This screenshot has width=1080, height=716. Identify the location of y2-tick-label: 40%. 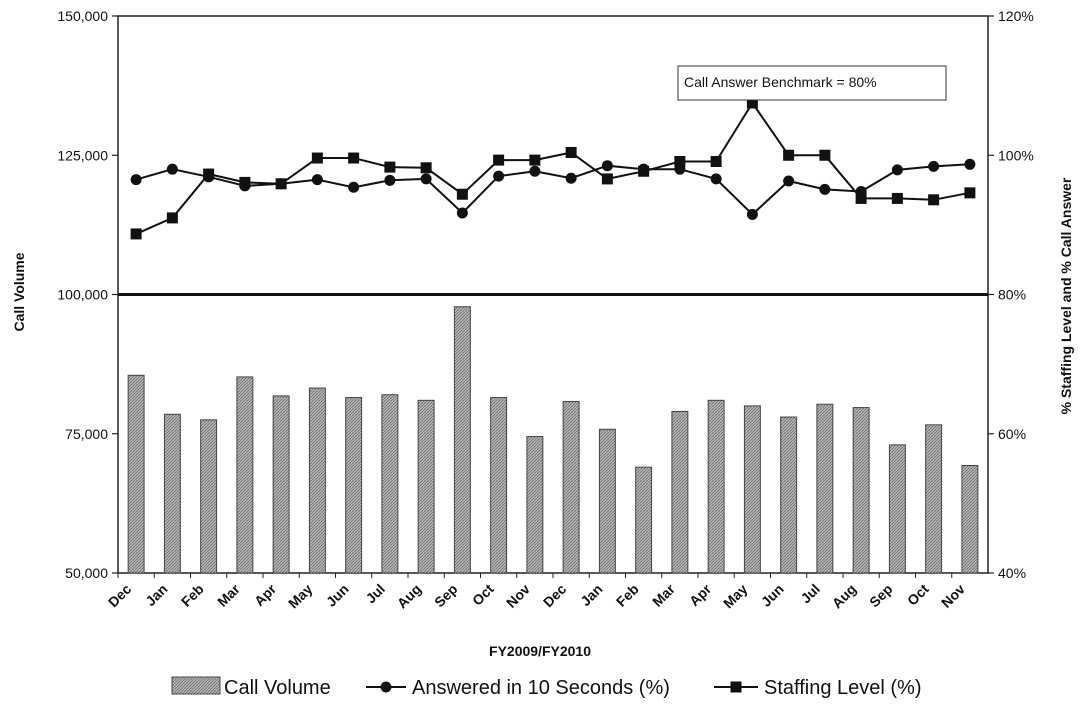
(1012, 573).